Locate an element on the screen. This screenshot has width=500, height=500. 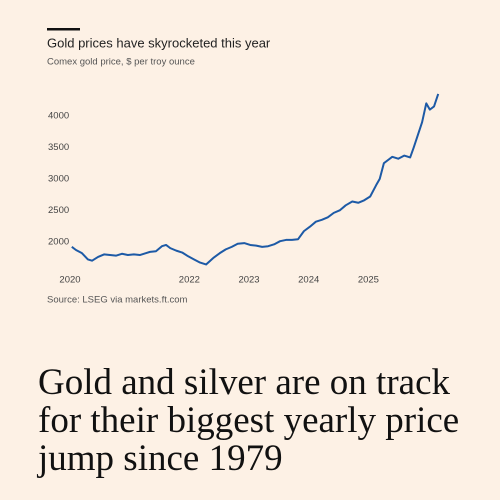
source-note: Source: LSEG via markets.ft.com is located at coordinates (117, 300).